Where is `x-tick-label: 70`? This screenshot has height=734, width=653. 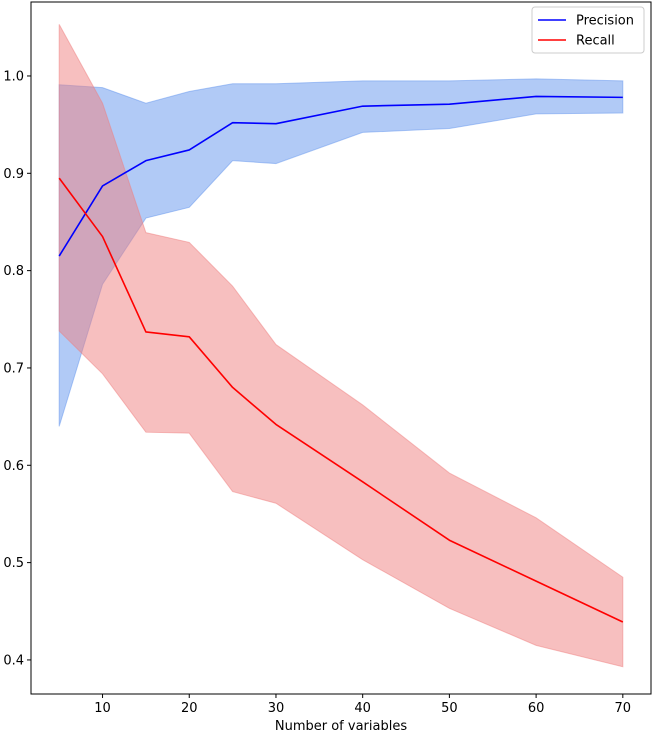 x-tick-label: 70 is located at coordinates (623, 708).